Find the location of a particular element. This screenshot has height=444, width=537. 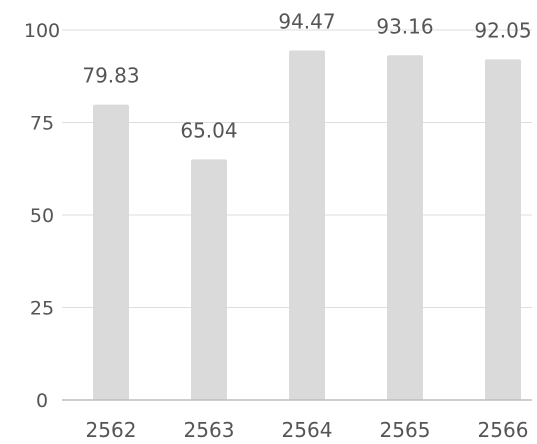

value-label-2564: 94.47 is located at coordinates (306, 21).